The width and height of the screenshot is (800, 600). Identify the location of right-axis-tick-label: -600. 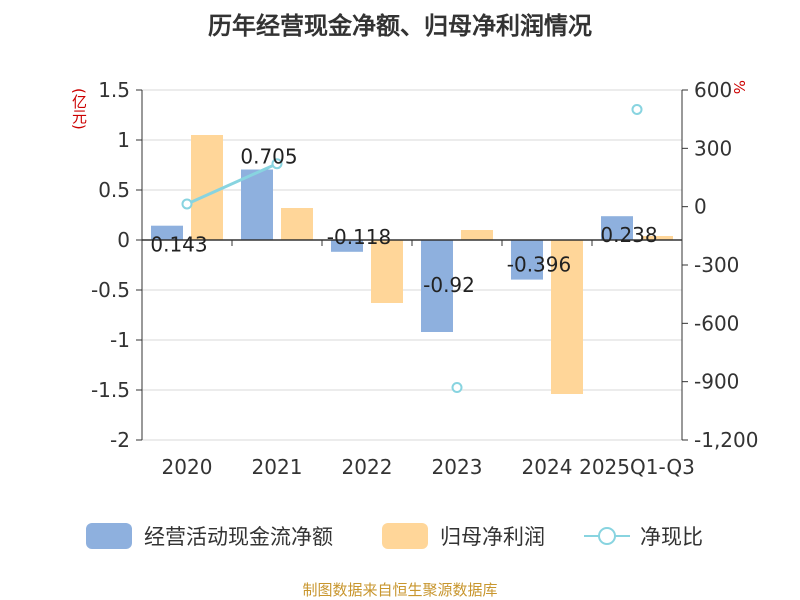
(716, 323).